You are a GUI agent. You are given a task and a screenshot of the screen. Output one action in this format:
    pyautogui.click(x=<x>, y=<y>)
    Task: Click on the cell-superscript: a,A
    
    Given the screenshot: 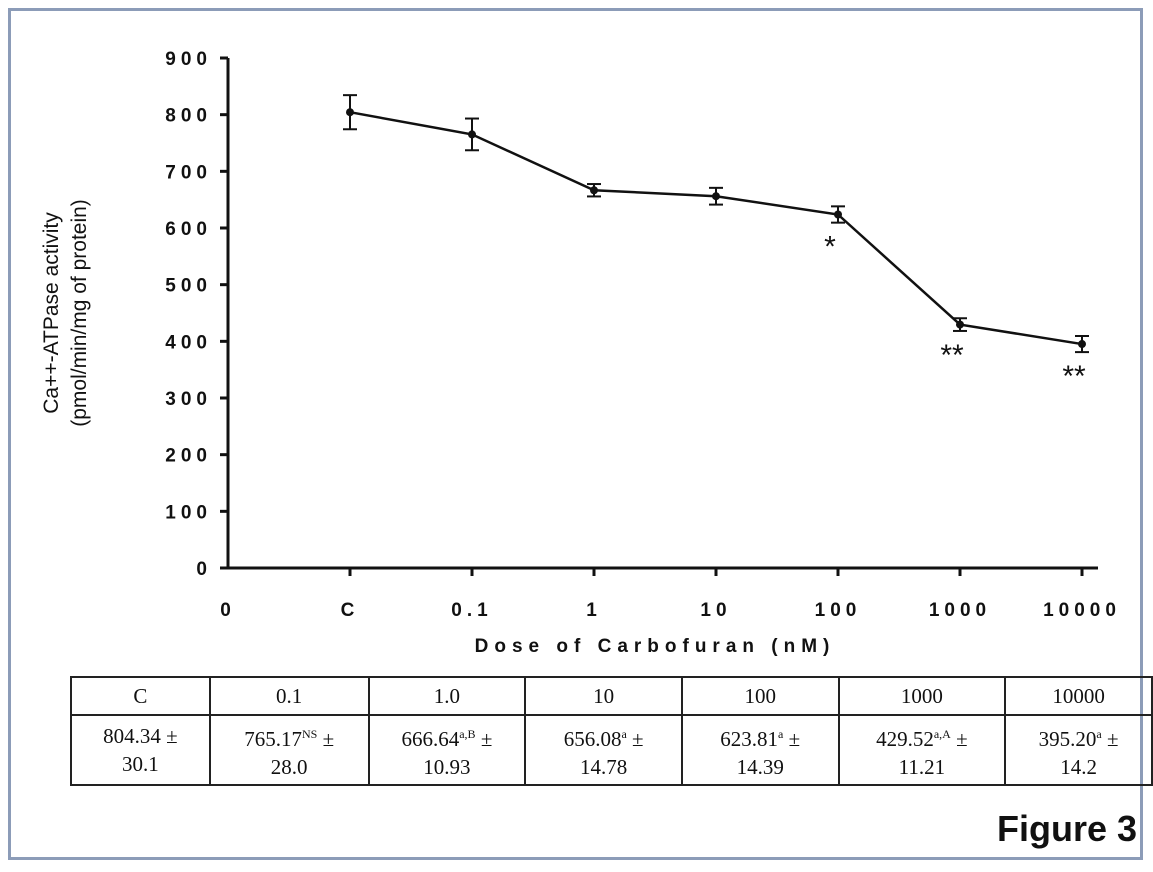 What is the action you would take?
    pyautogui.click(x=942, y=734)
    